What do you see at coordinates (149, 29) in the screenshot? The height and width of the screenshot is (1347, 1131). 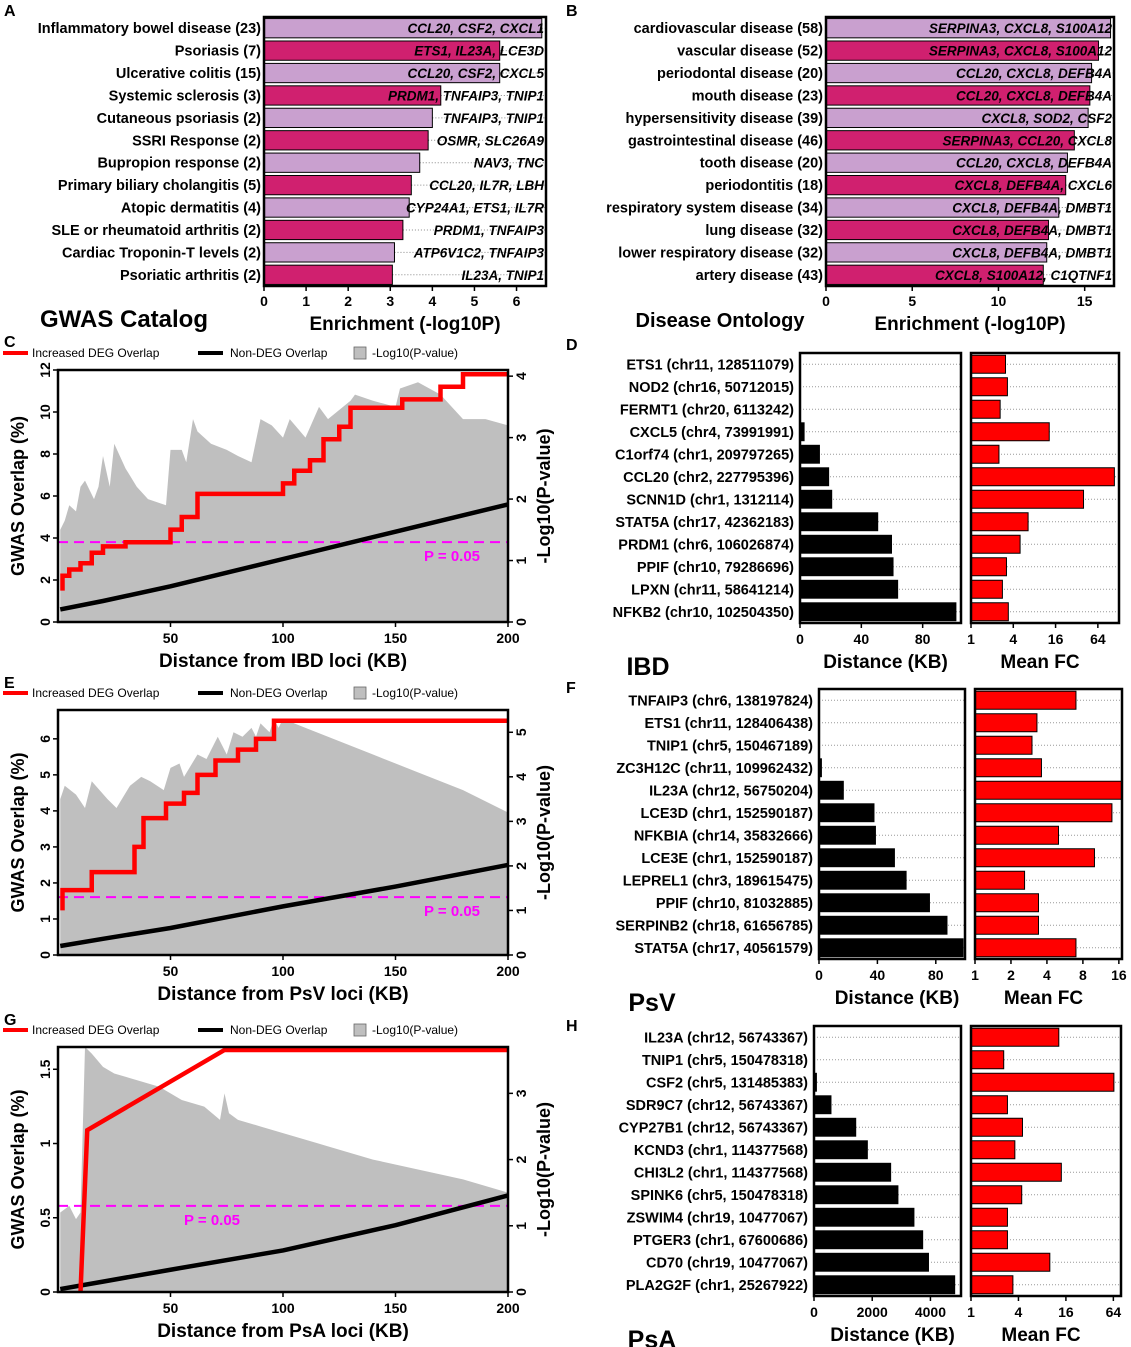 I see `category-label: Inflammatory bowel disease (23)` at bounding box center [149, 29].